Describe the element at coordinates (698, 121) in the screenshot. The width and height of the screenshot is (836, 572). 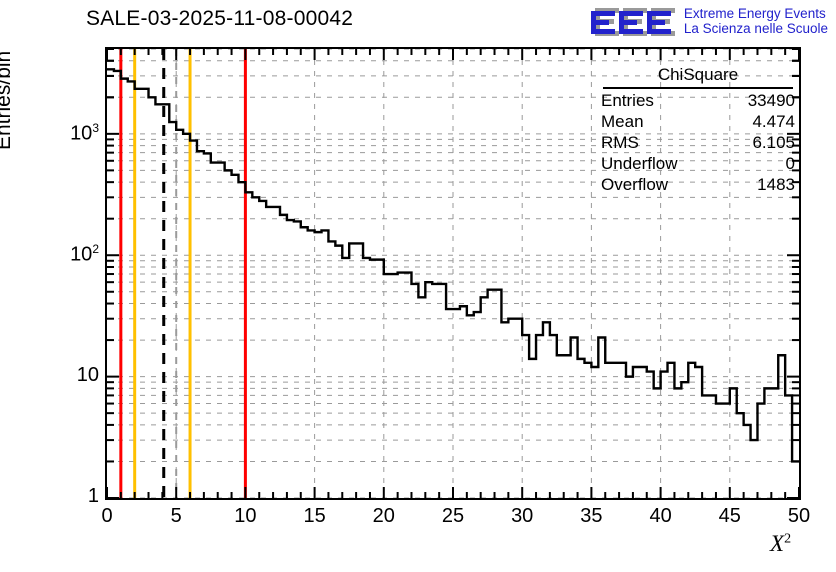
I see `stats-row-mean: Mean 4.474` at that location.